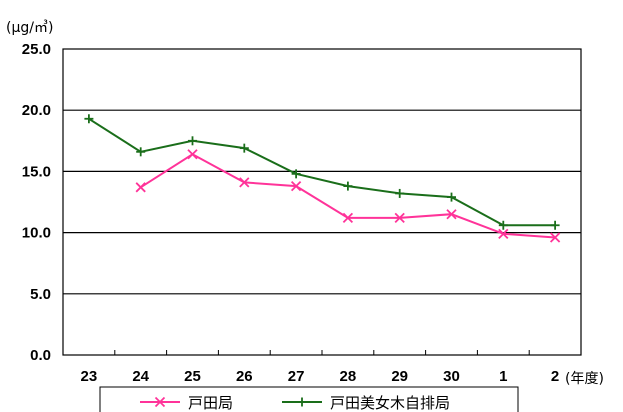 The image size is (623, 412). What do you see at coordinates (348, 376) in the screenshot?
I see `x-tick-label: 28` at bounding box center [348, 376].